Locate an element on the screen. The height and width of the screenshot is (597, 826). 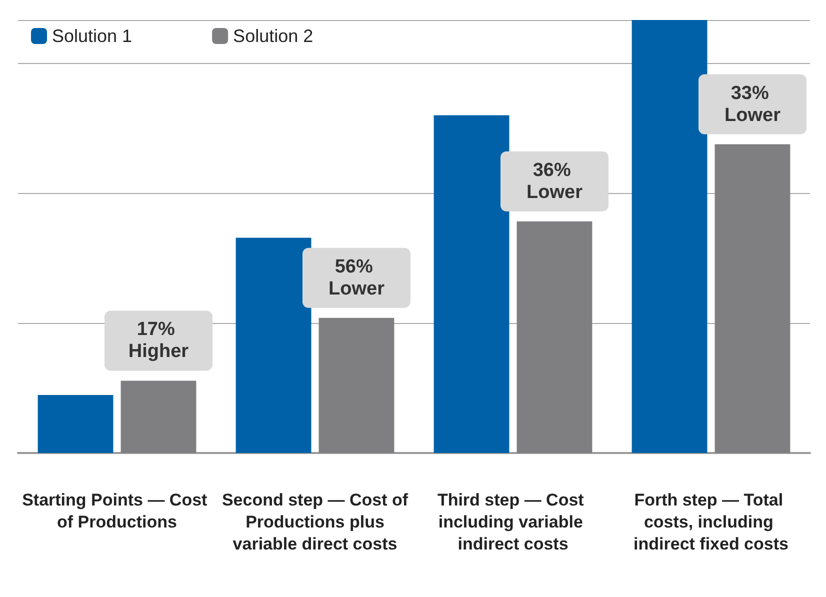
x-tick-label: Forth step — Total costs, including indirect fixed costs is located at coordinates (711, 522).